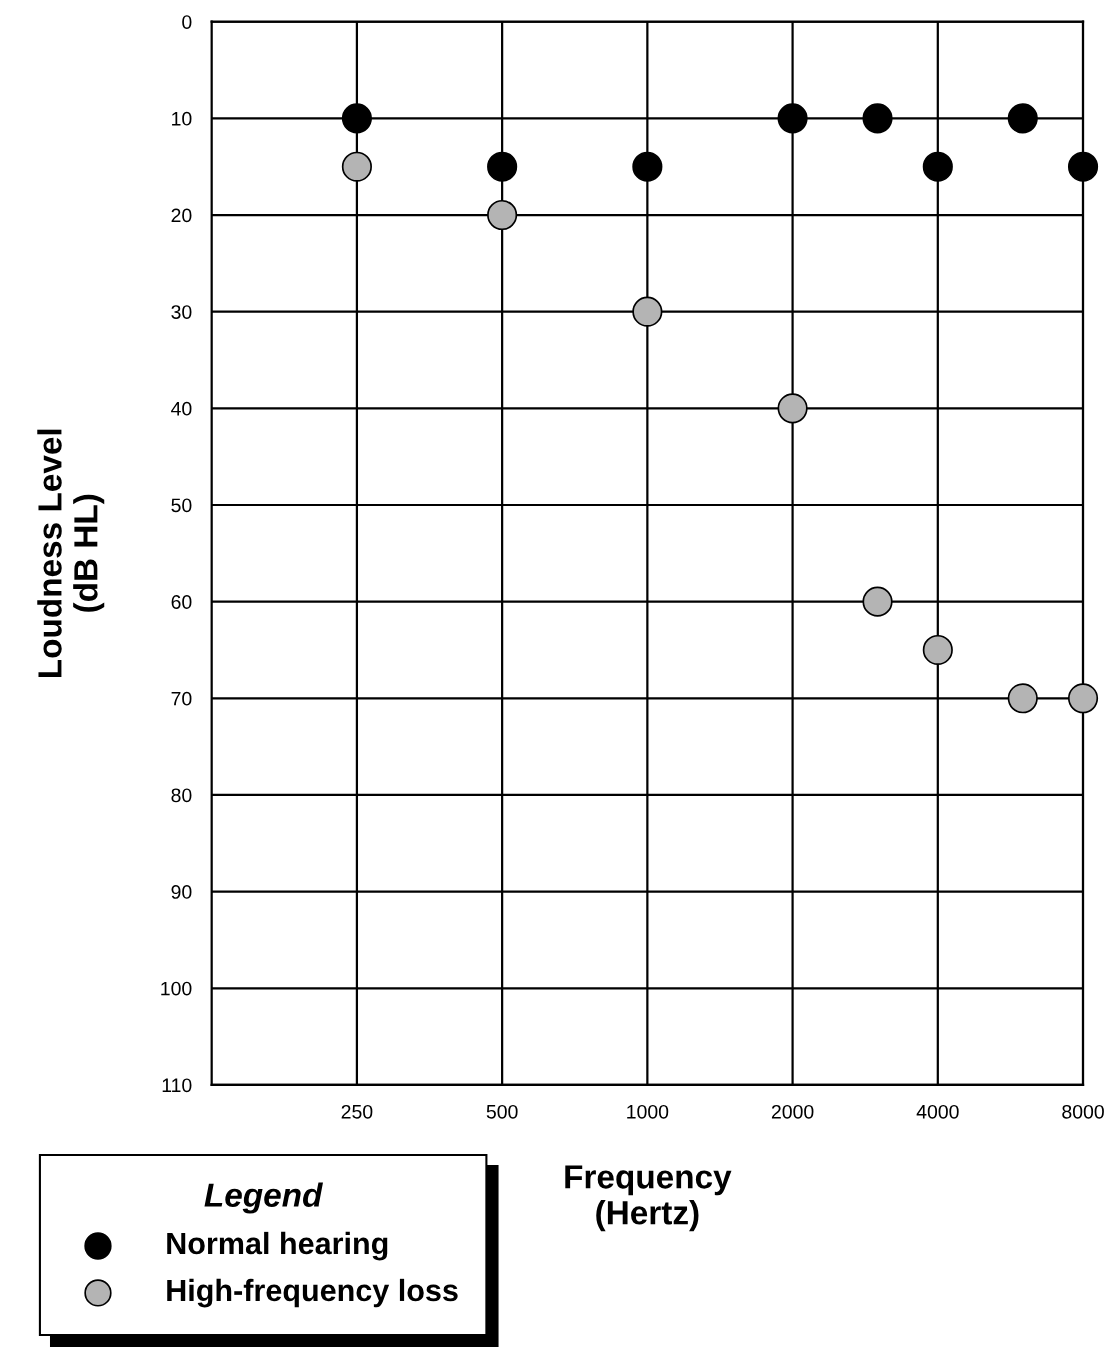 The image size is (1120, 1357). I want to click on x-axis-title: Frequency (Hertz), so click(648, 1198).